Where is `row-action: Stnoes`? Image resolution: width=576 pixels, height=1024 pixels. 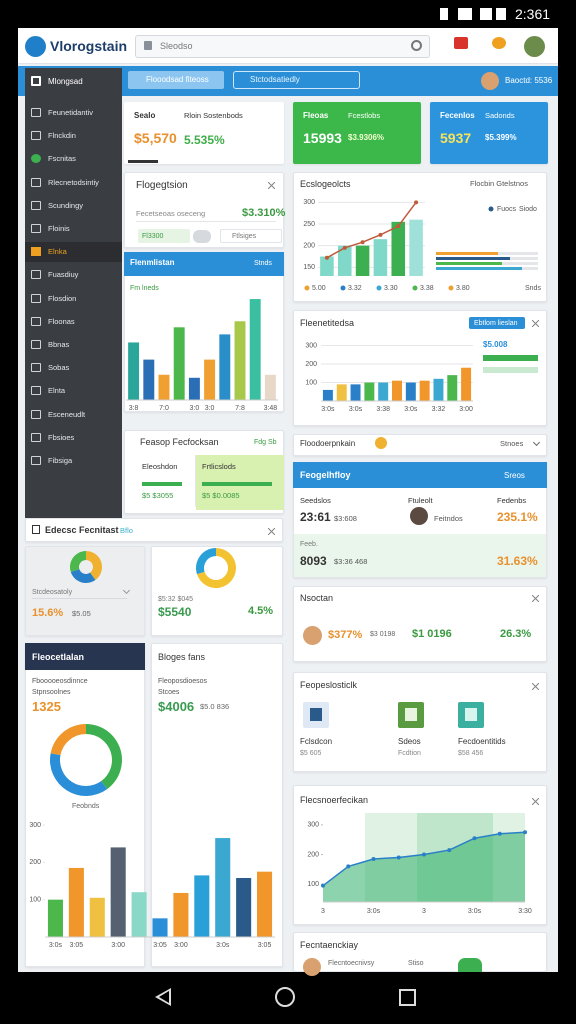
row-action: Stnoes is located at coordinates (512, 443).